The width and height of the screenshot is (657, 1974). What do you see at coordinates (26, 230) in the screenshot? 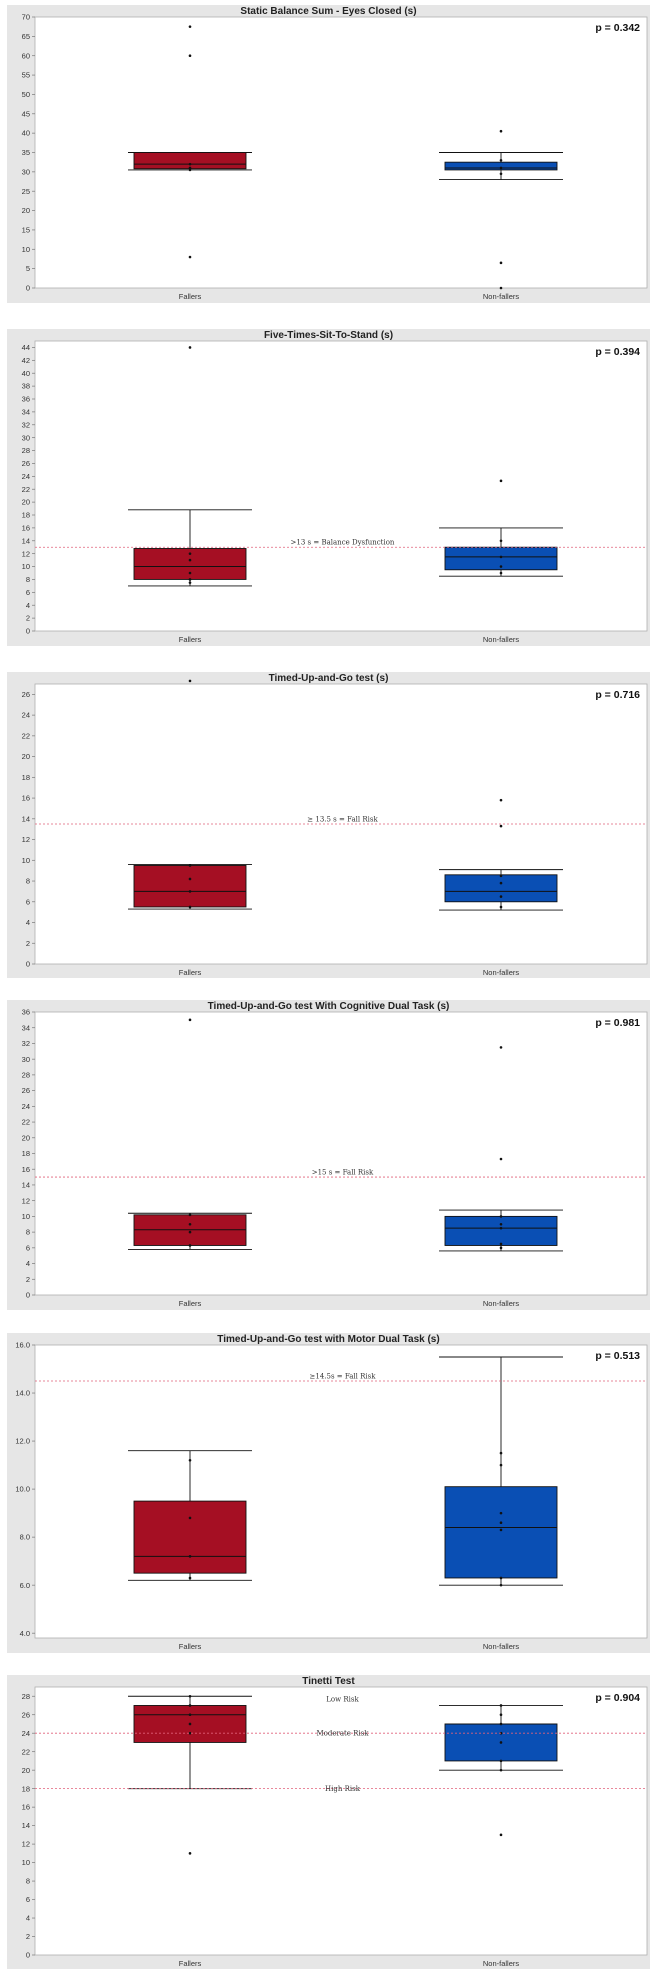
I see `y-tick-label: 15` at bounding box center [26, 230].